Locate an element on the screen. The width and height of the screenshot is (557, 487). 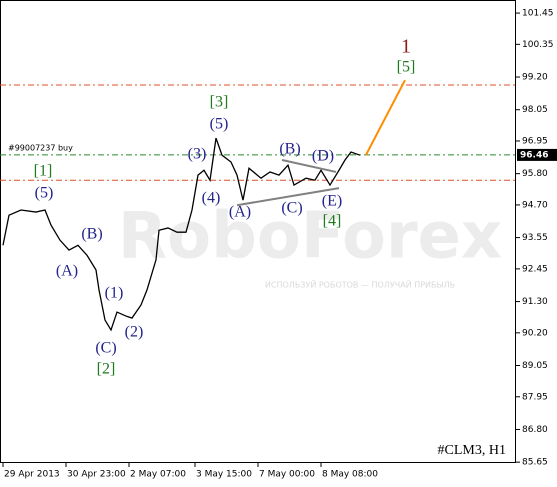
wave-label: [2] is located at coordinates (106, 369).